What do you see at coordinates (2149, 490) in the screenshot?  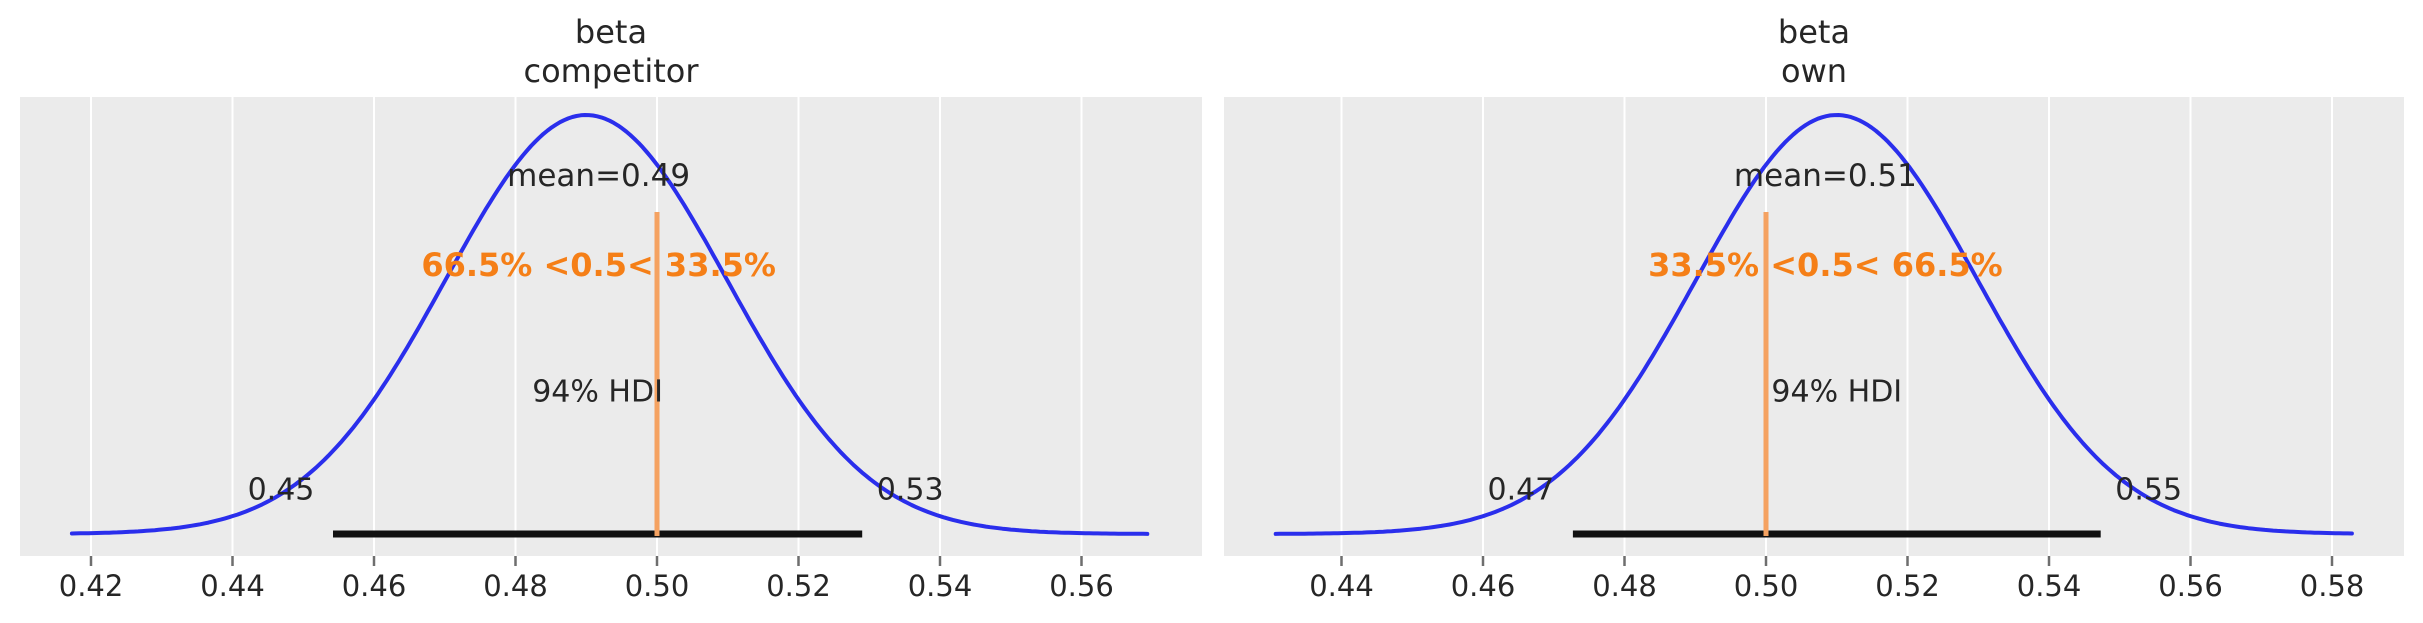 I see `hdi-upper-label: 0.55` at bounding box center [2149, 490].